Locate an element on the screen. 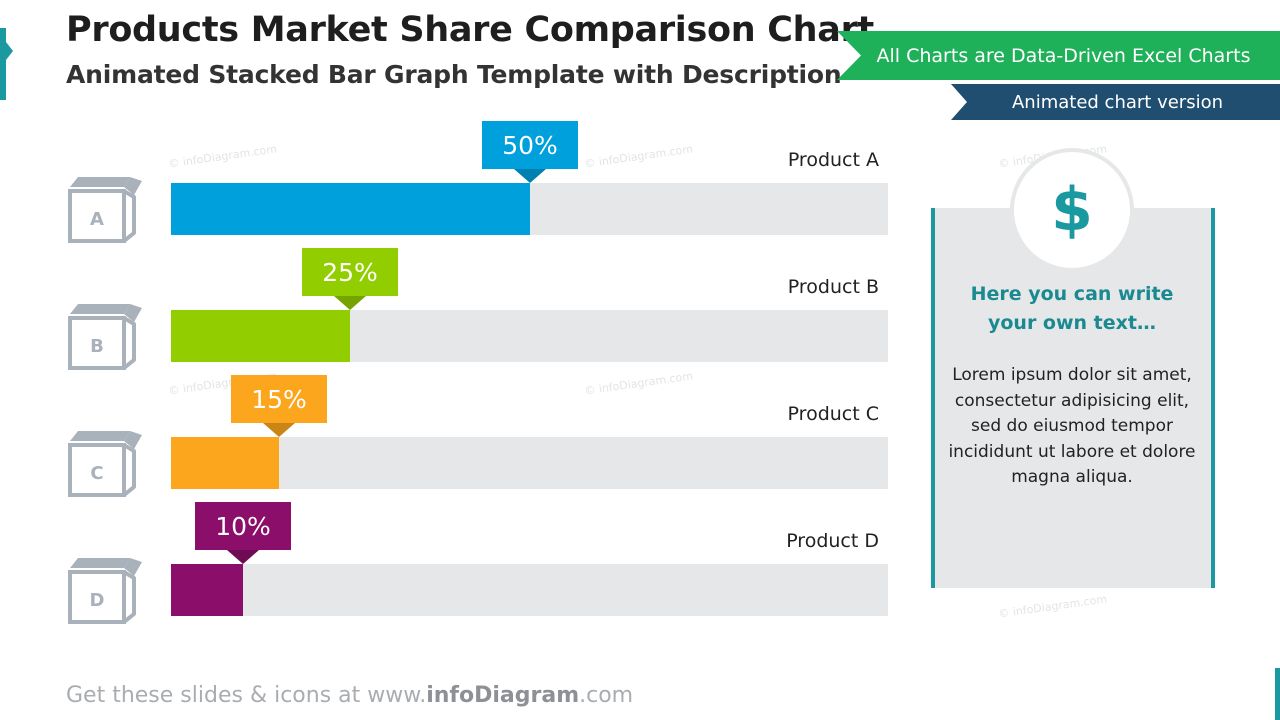 The height and width of the screenshot is (720, 1280). footer-prefix: Get these slides & icons at www. is located at coordinates (246, 695).